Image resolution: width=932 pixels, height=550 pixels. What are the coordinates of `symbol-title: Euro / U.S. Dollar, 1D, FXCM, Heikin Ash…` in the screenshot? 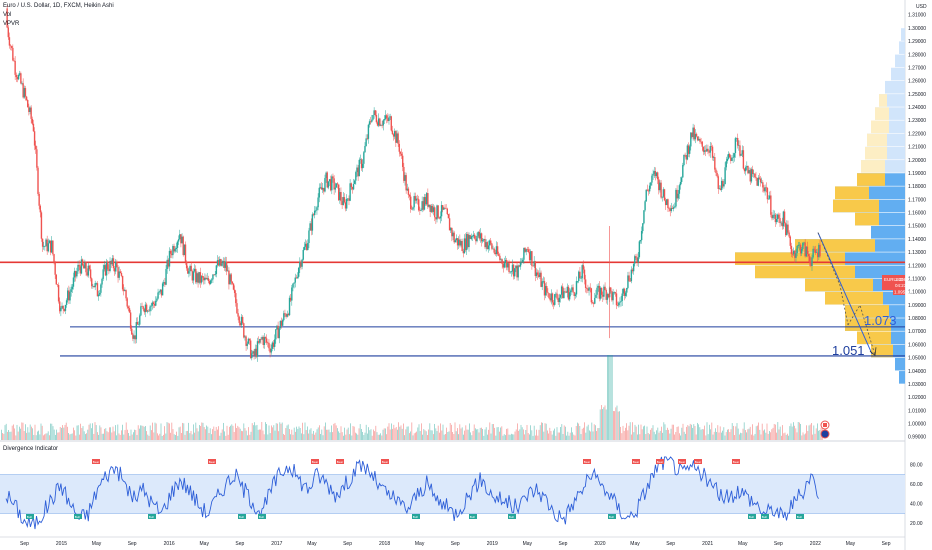 It's located at (58, 6).